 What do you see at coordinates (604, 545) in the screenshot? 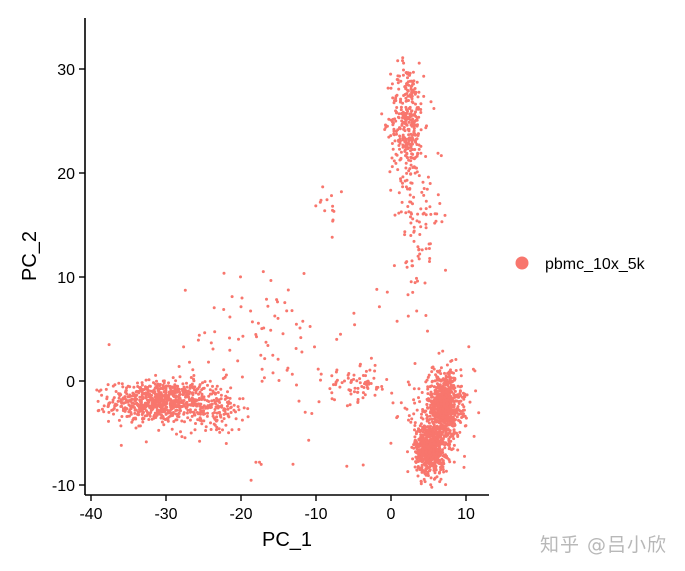
I see `watermark-text: 知乎 @吕小欣` at bounding box center [604, 545].